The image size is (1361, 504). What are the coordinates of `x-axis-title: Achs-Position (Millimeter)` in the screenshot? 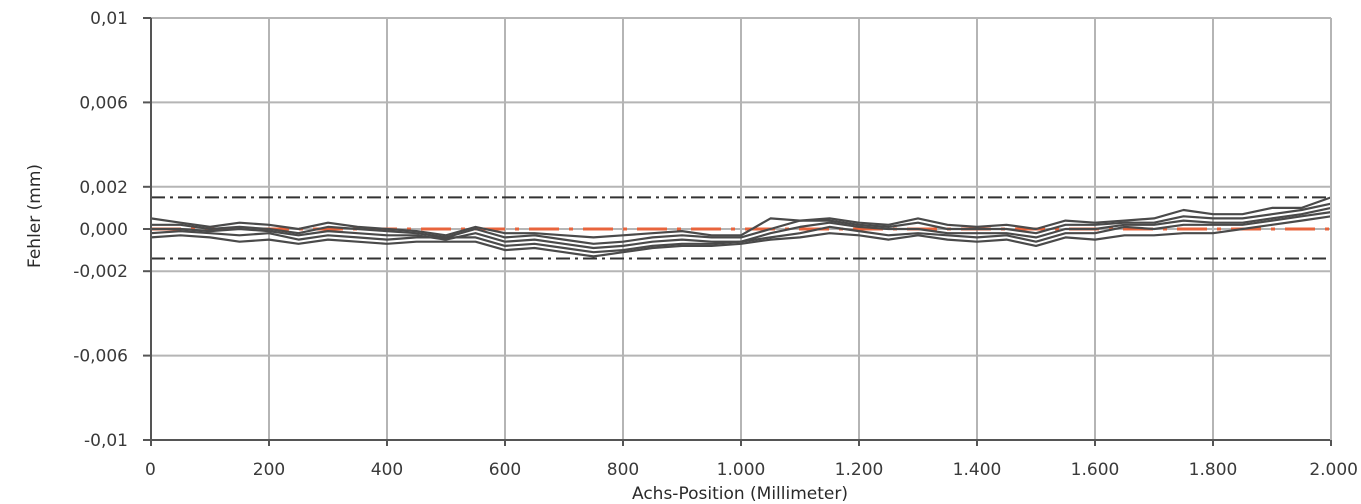 It's located at (740, 494).